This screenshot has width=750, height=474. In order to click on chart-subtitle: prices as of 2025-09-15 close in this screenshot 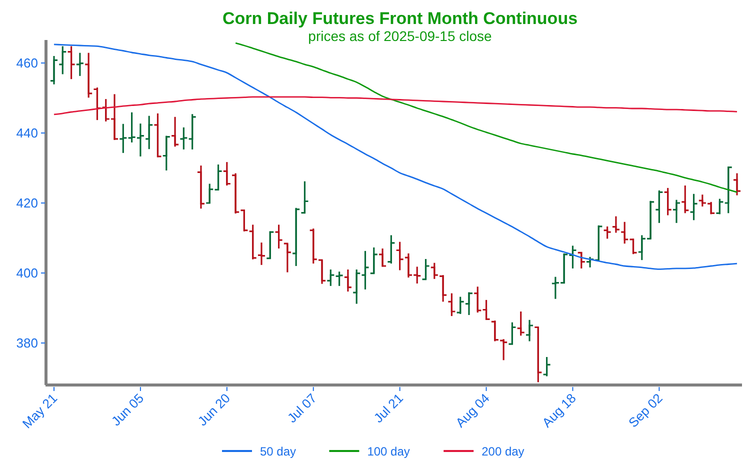, I will do `click(400, 36)`.